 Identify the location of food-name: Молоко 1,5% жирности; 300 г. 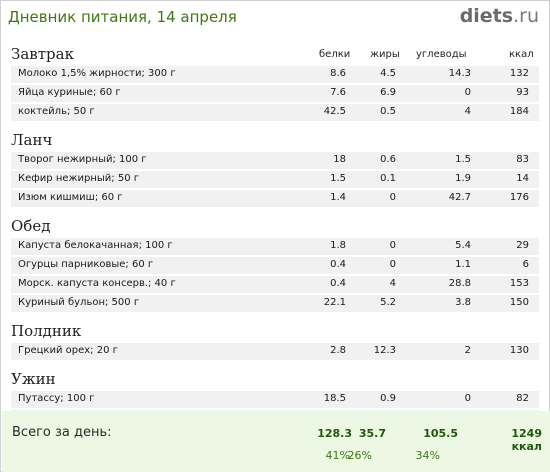
(97, 73).